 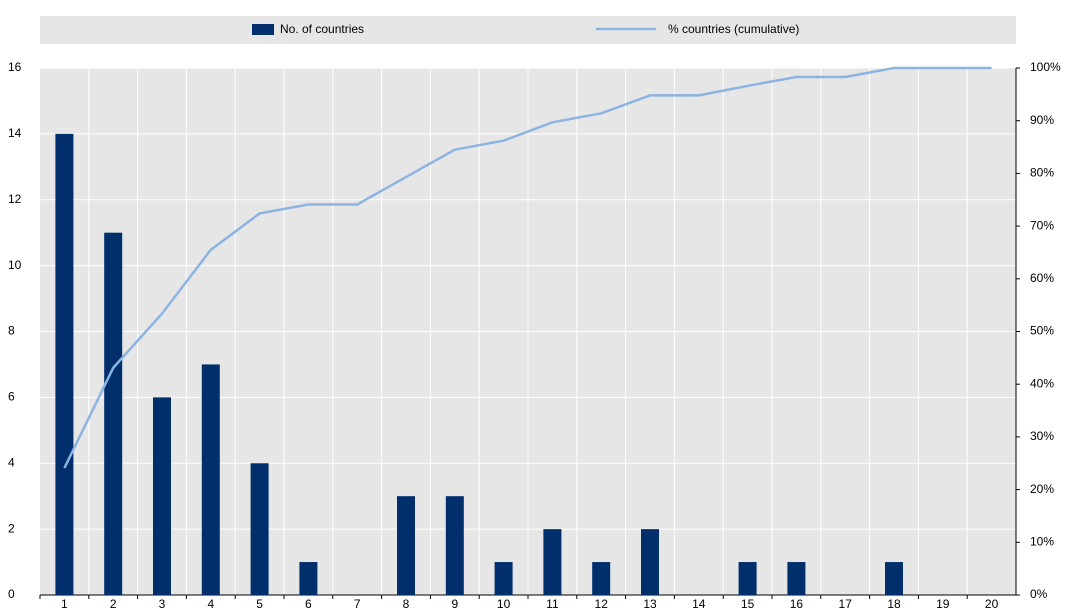 I want to click on y2-tick-label: 60%, so click(x=1042, y=278).